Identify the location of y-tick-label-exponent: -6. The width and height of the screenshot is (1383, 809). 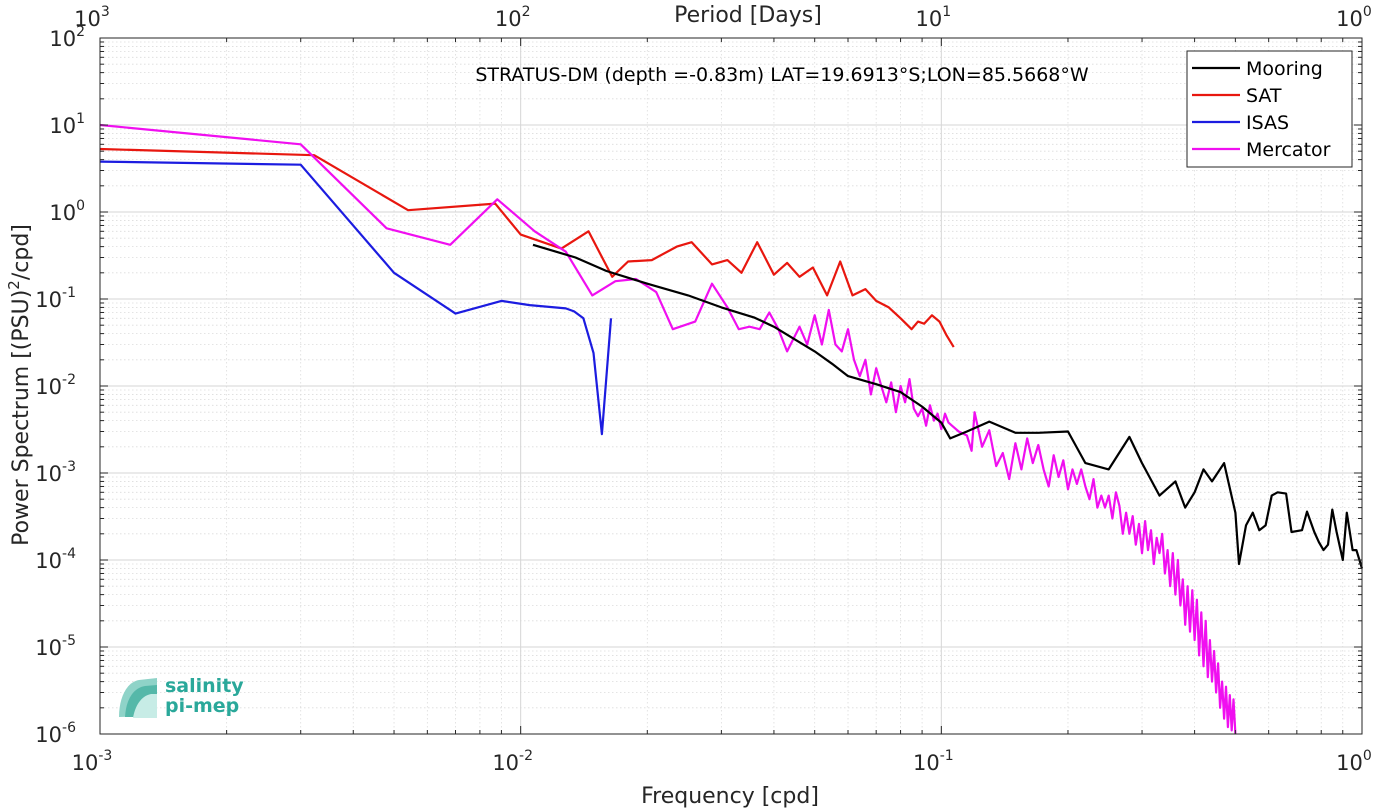
(69, 728).